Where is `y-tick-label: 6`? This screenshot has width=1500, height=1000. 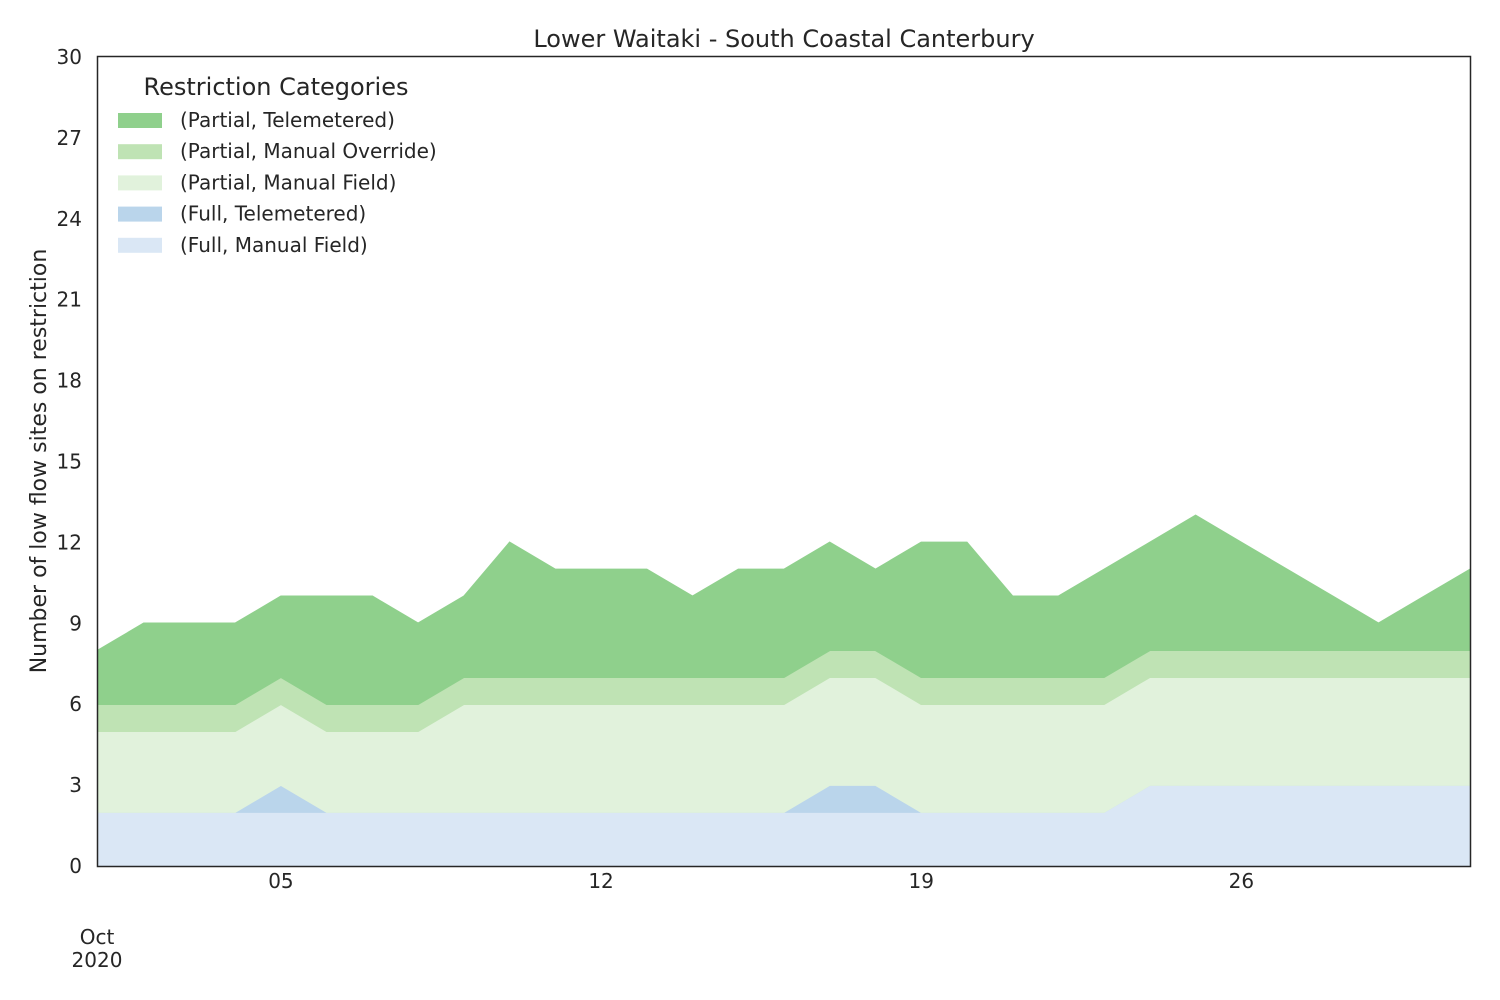 y-tick-label: 6 is located at coordinates (75, 704).